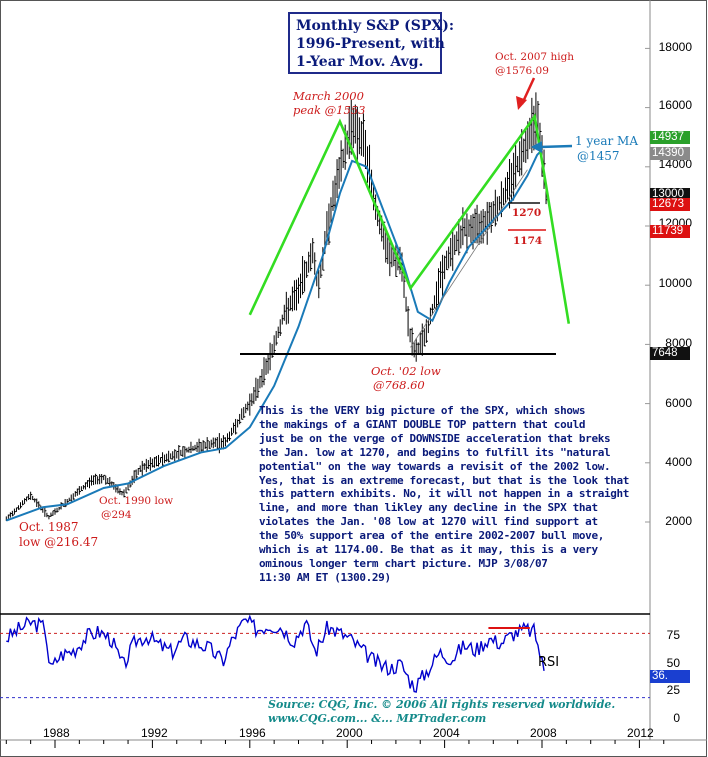 Image resolution: width=708 pixels, height=757 pixels. Describe the element at coordinates (670, 204) in the screenshot. I see `price-tag: 12673` at that location.